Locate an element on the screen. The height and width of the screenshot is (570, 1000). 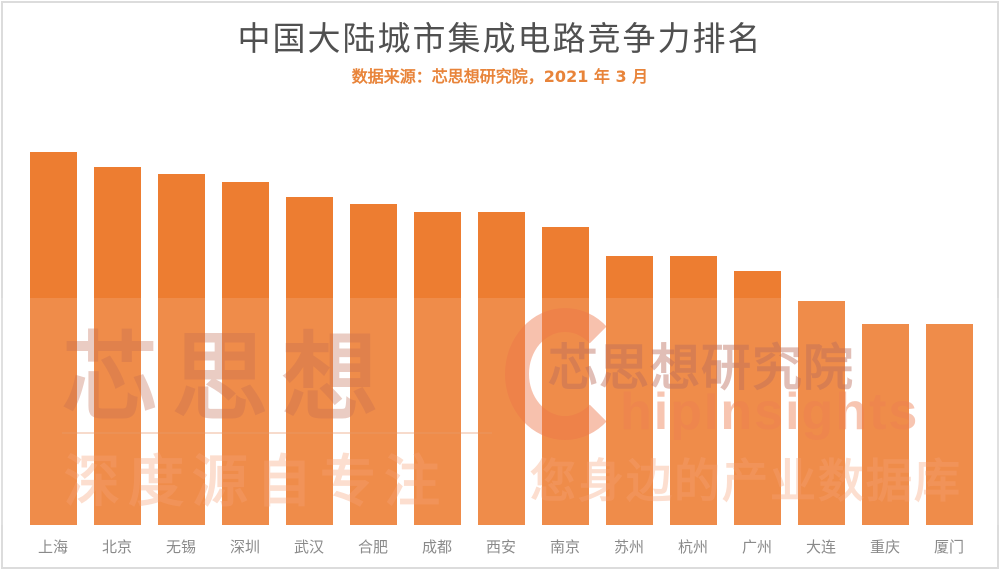
x-axis-label: 南京 is located at coordinates (564, 547).